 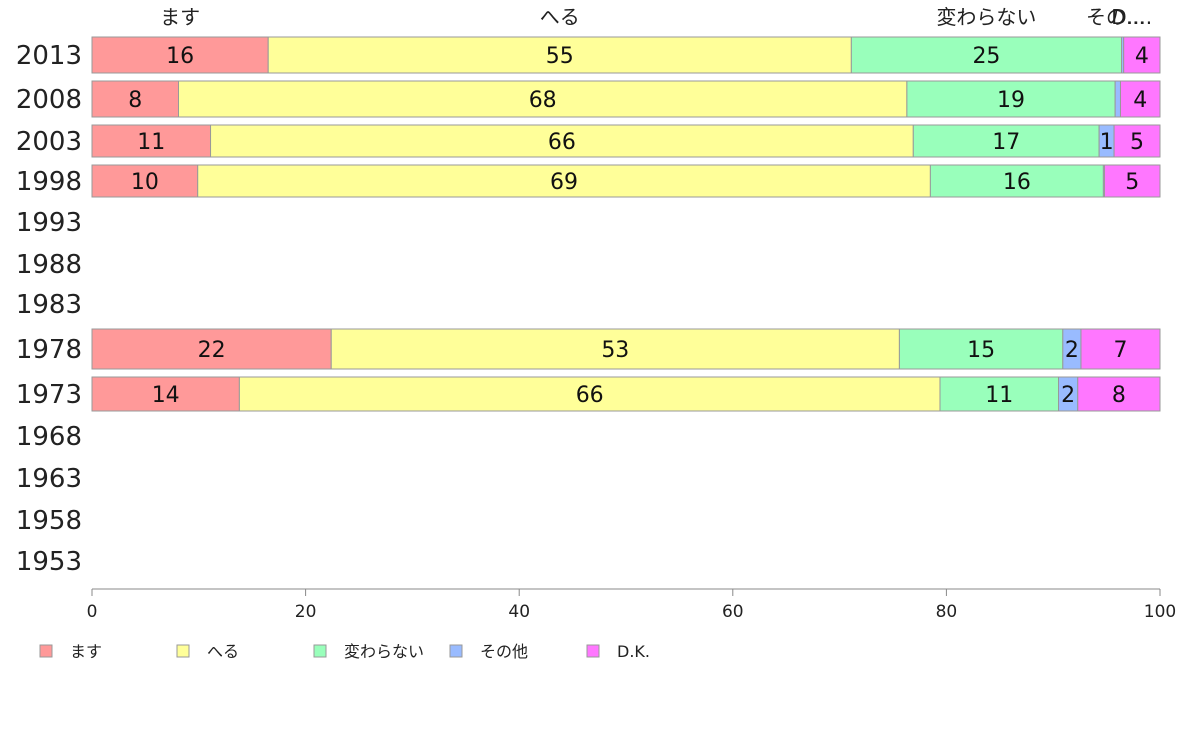 I want to click on x-tick-label: 20, so click(x=306, y=612).